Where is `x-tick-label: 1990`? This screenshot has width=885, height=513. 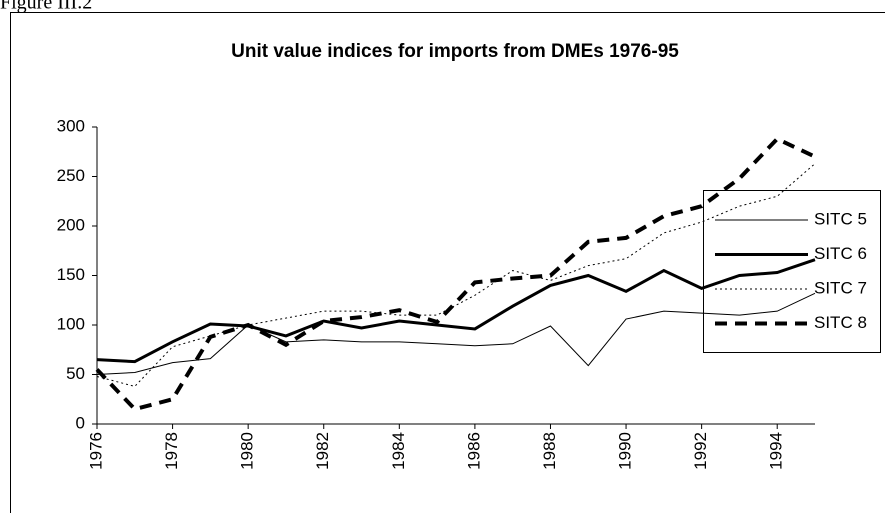
x-tick-label: 1990 is located at coordinates (625, 451).